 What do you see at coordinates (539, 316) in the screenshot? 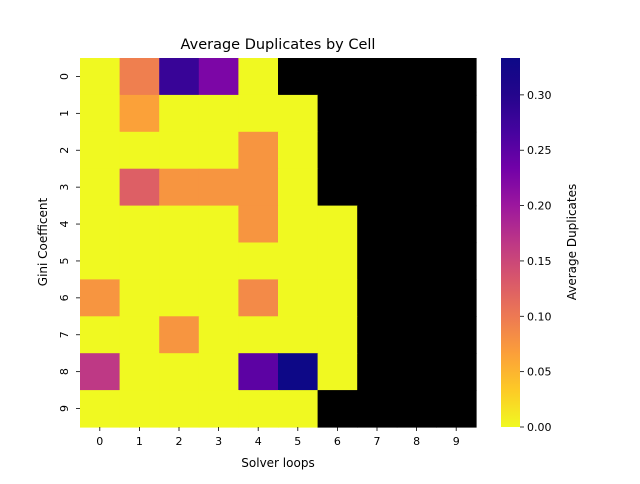
I see `colorbar-tick-label: 0.10` at bounding box center [539, 316].